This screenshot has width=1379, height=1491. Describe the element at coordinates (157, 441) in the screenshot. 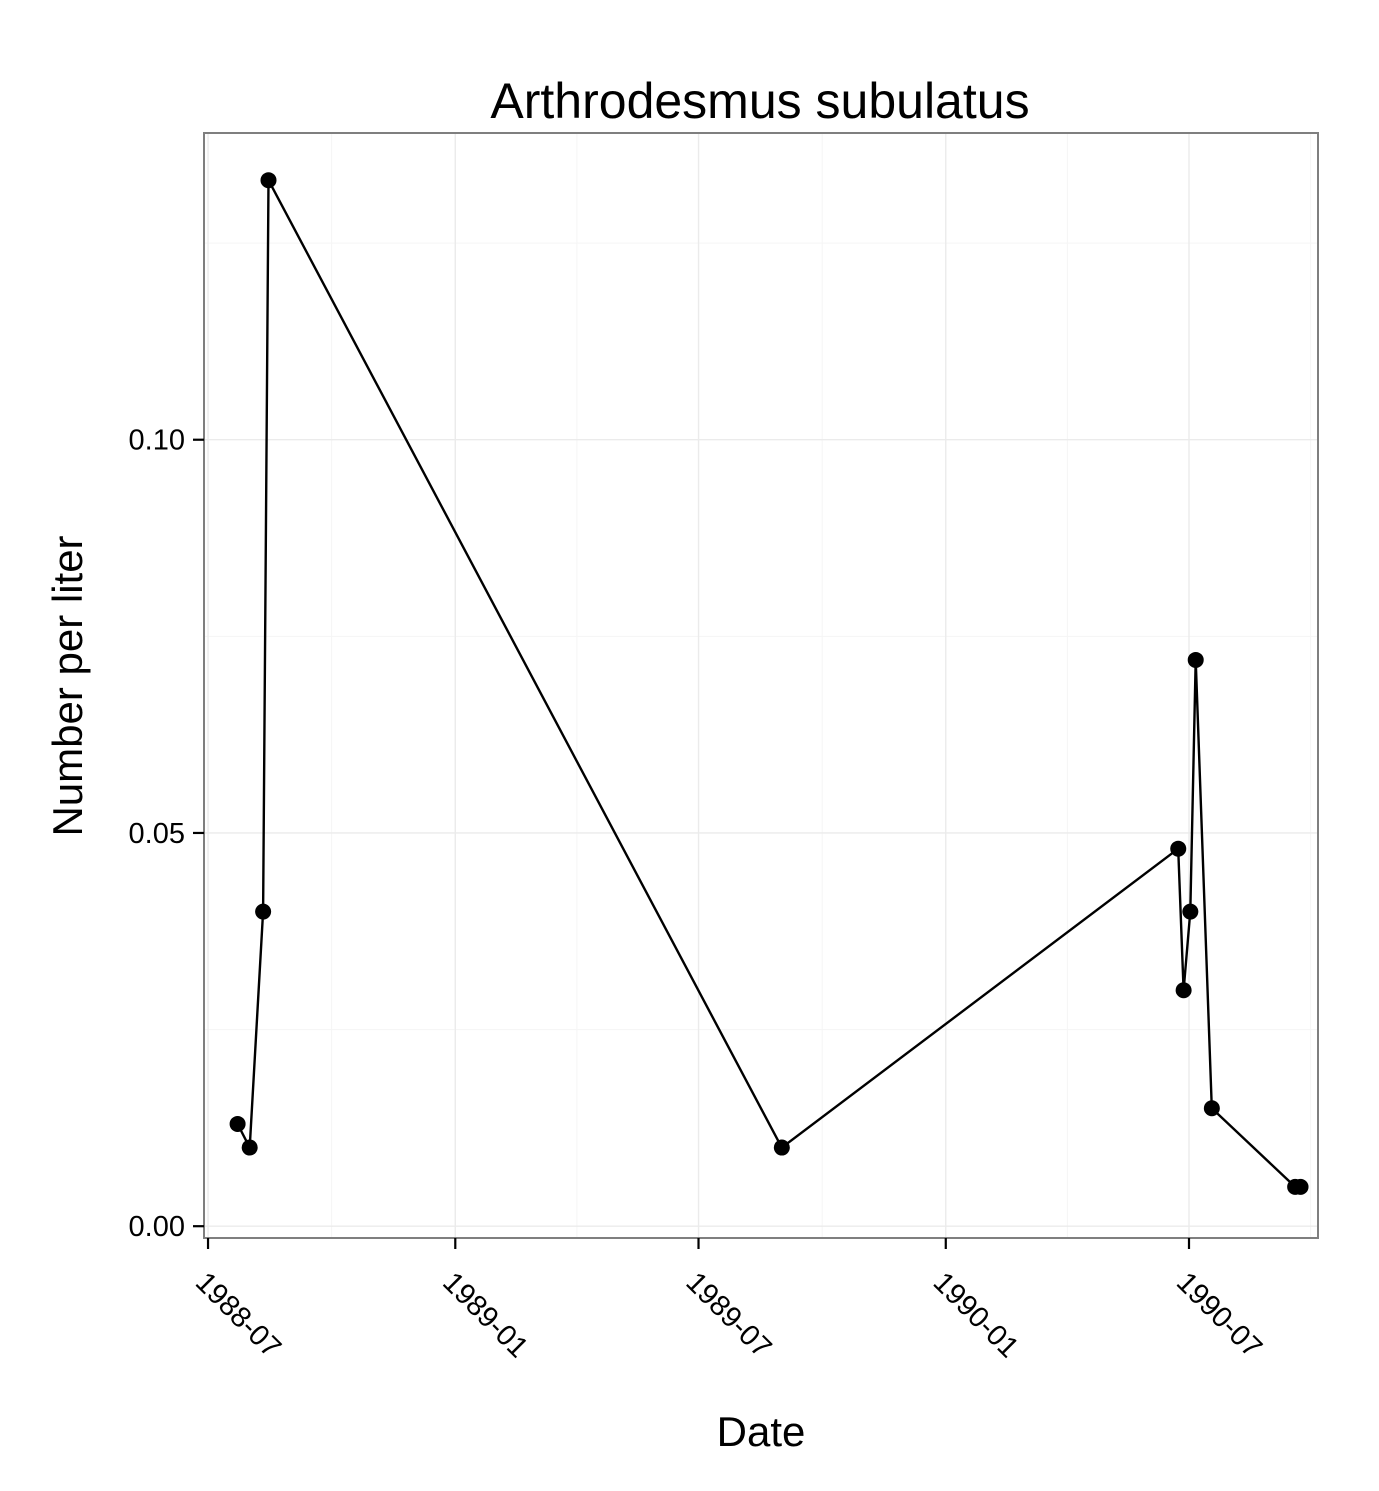

I see `y-tick-label: 0.10` at that location.